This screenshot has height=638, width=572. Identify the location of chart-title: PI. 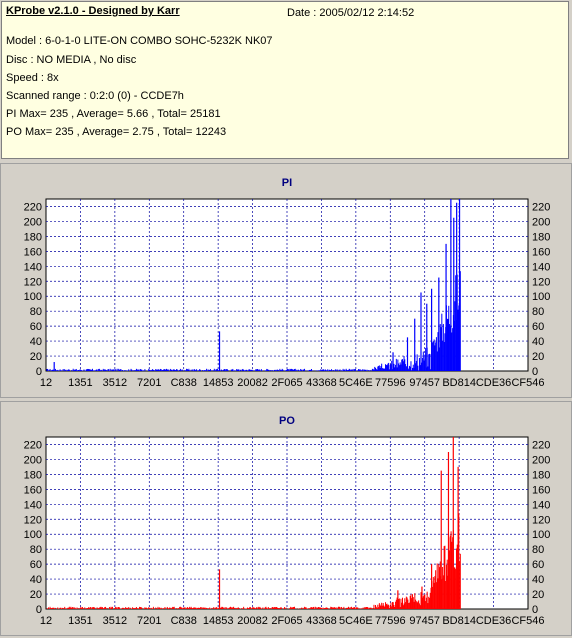
(287, 183).